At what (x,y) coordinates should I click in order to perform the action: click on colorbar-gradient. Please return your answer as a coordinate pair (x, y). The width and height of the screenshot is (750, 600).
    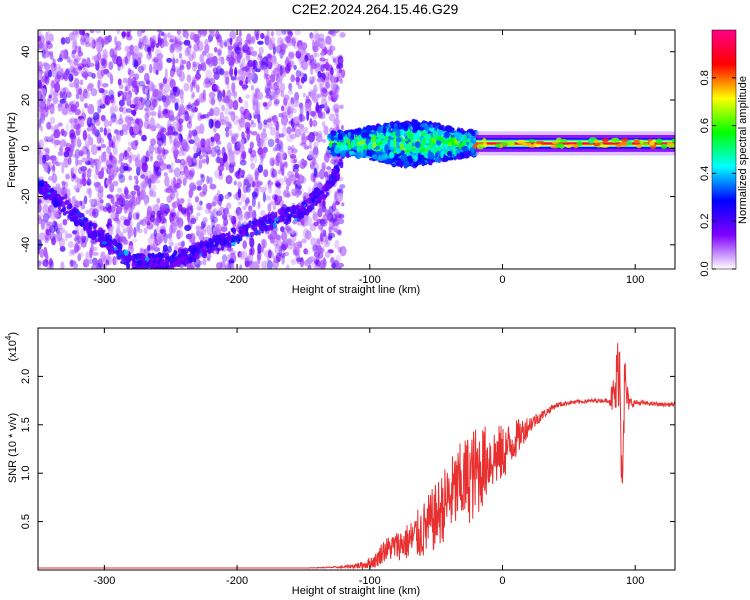
    Looking at the image, I should click on (724, 149).